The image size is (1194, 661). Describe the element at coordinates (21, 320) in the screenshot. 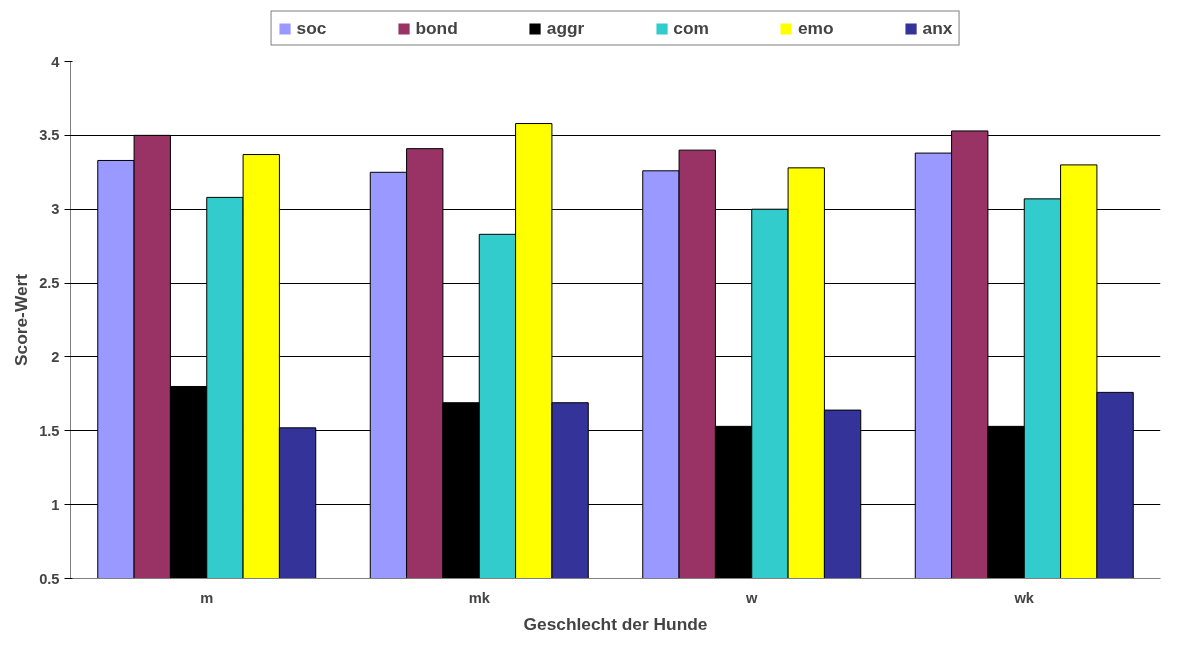

I see `y-axis-title: Score-Wert` at that location.